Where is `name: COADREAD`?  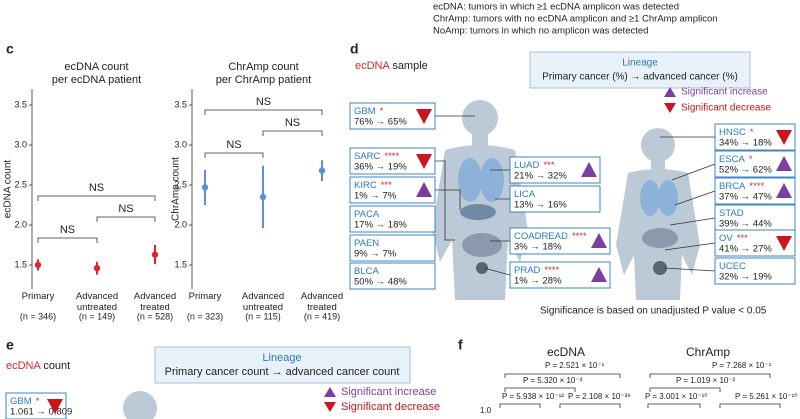
name: COADREAD is located at coordinates (541, 236).